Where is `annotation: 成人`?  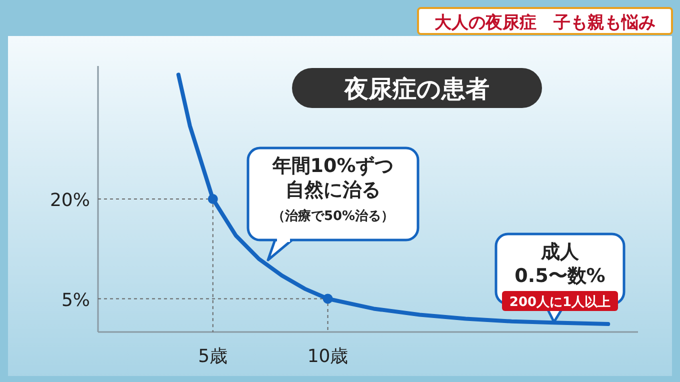
annotation: 成人 is located at coordinates (560, 252).